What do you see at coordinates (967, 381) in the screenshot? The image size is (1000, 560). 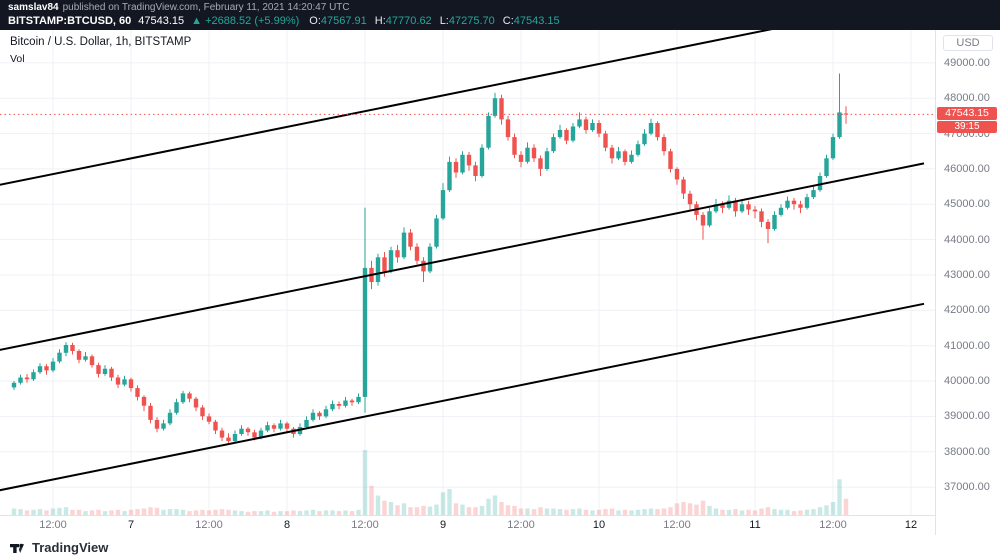 I see `price-axis-label: 40000.00` at bounding box center [967, 381].